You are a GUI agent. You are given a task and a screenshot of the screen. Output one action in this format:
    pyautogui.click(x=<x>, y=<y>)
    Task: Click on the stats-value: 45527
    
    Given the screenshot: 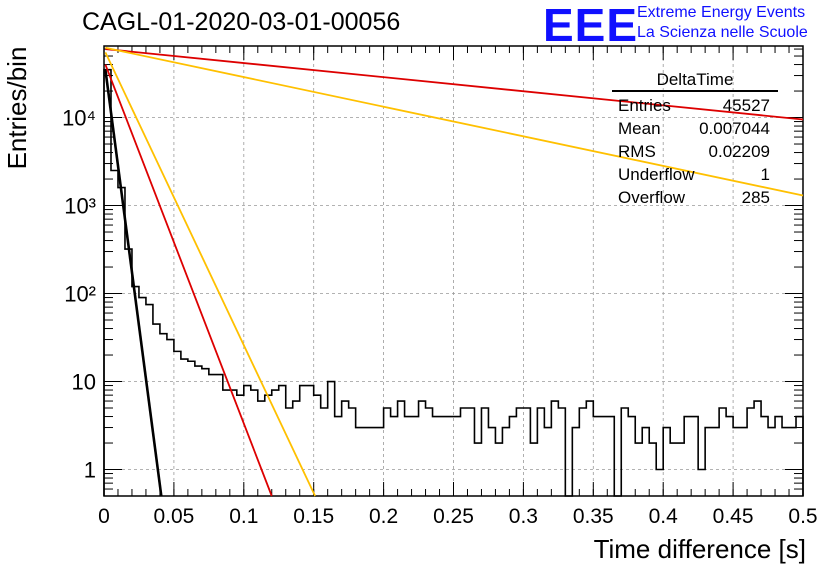 What is the action you would take?
    pyautogui.click(x=746, y=105)
    